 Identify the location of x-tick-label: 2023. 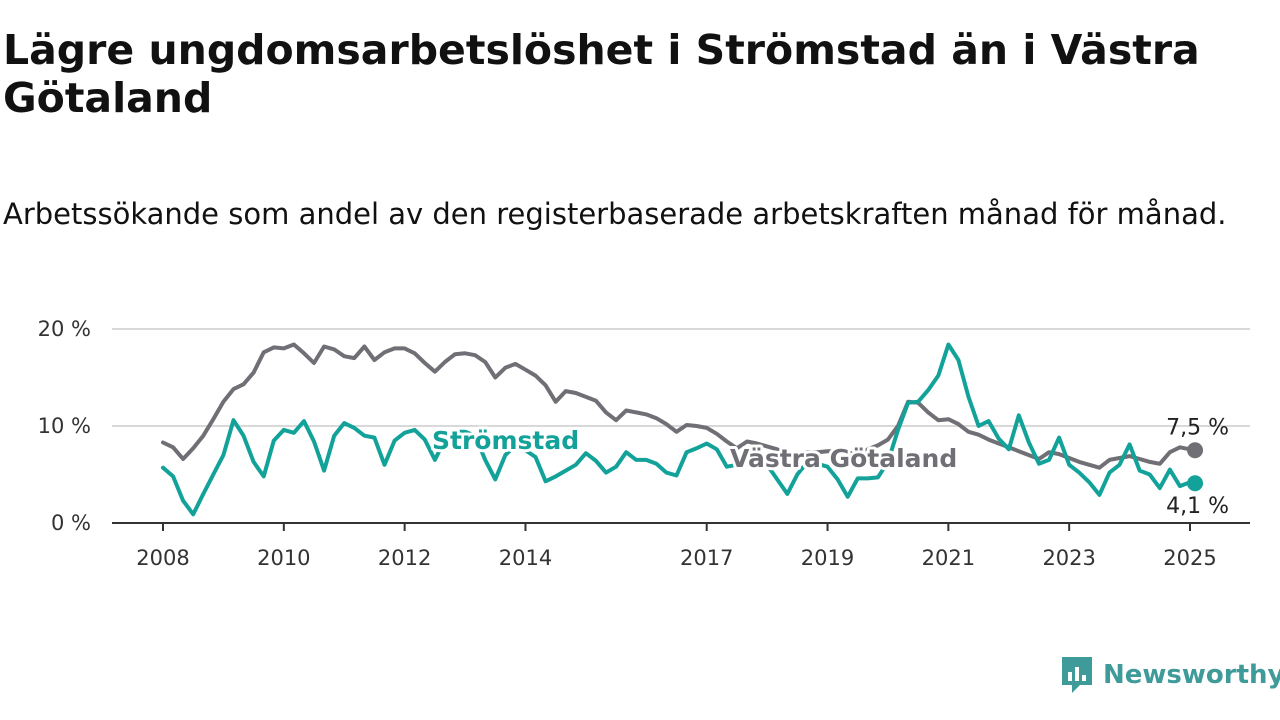
(1068, 558).